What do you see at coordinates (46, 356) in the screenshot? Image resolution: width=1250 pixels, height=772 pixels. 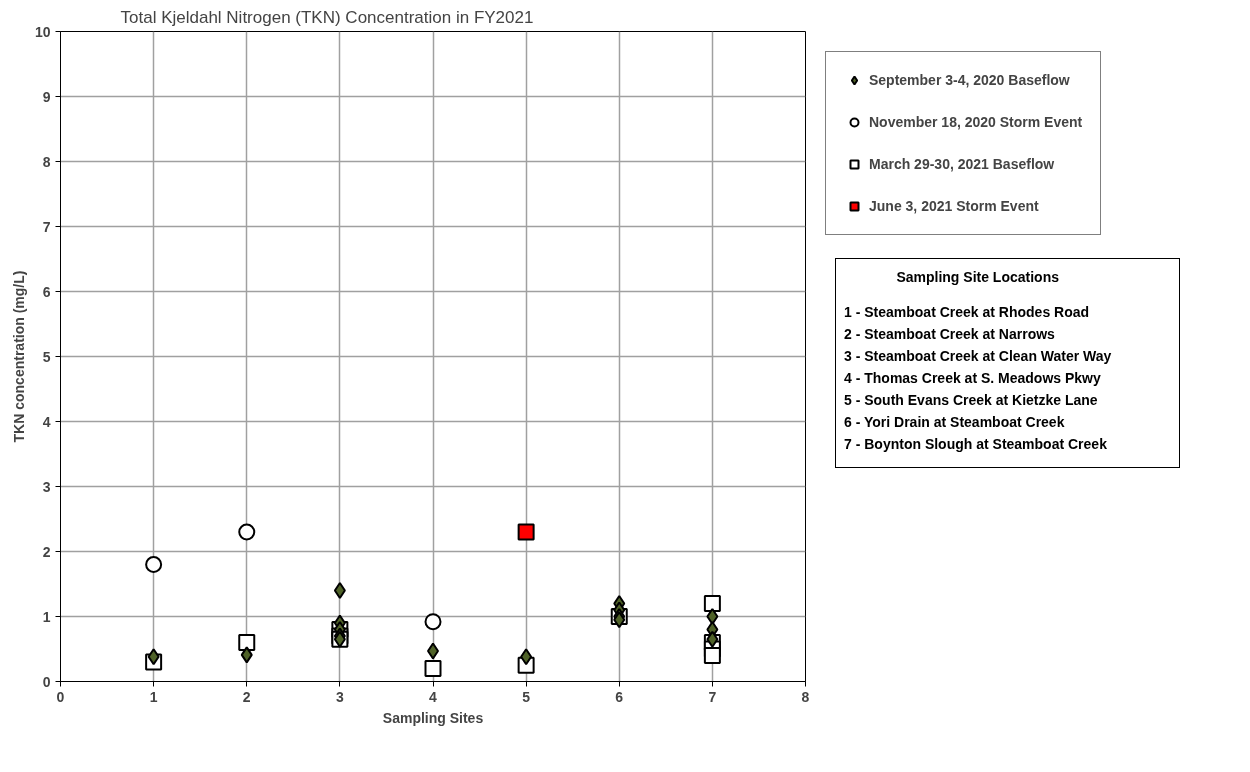 I see `y-tick-label: 5` at bounding box center [46, 356].